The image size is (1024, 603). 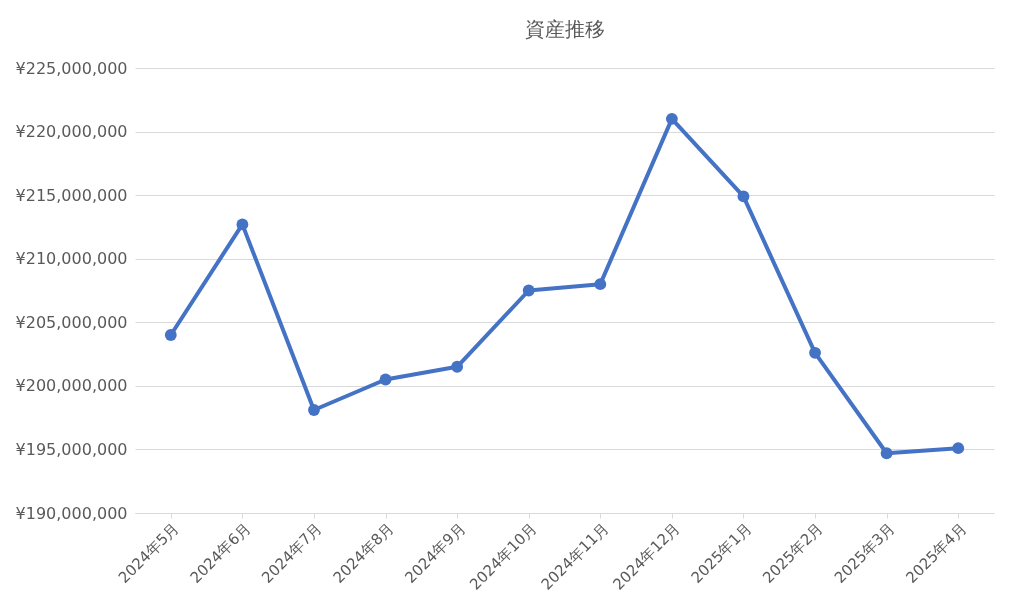 What do you see at coordinates (71, 259) in the screenshot?
I see `y-tick-label: ¥210,000,000` at bounding box center [71, 259].